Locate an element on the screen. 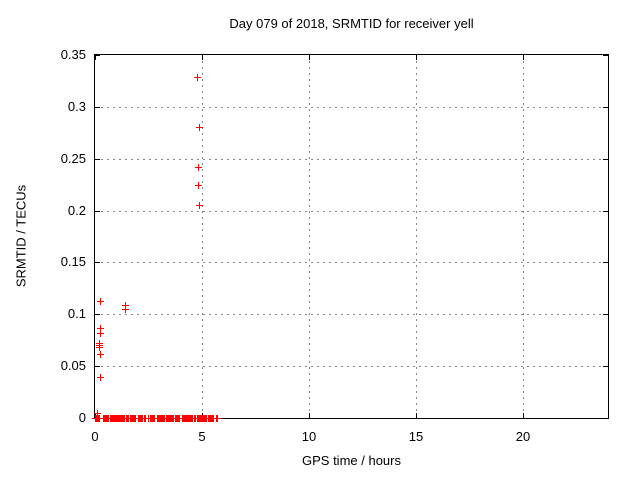 This screenshot has height=480, width=640. y-tick-label: 0.05 is located at coordinates (73, 365).